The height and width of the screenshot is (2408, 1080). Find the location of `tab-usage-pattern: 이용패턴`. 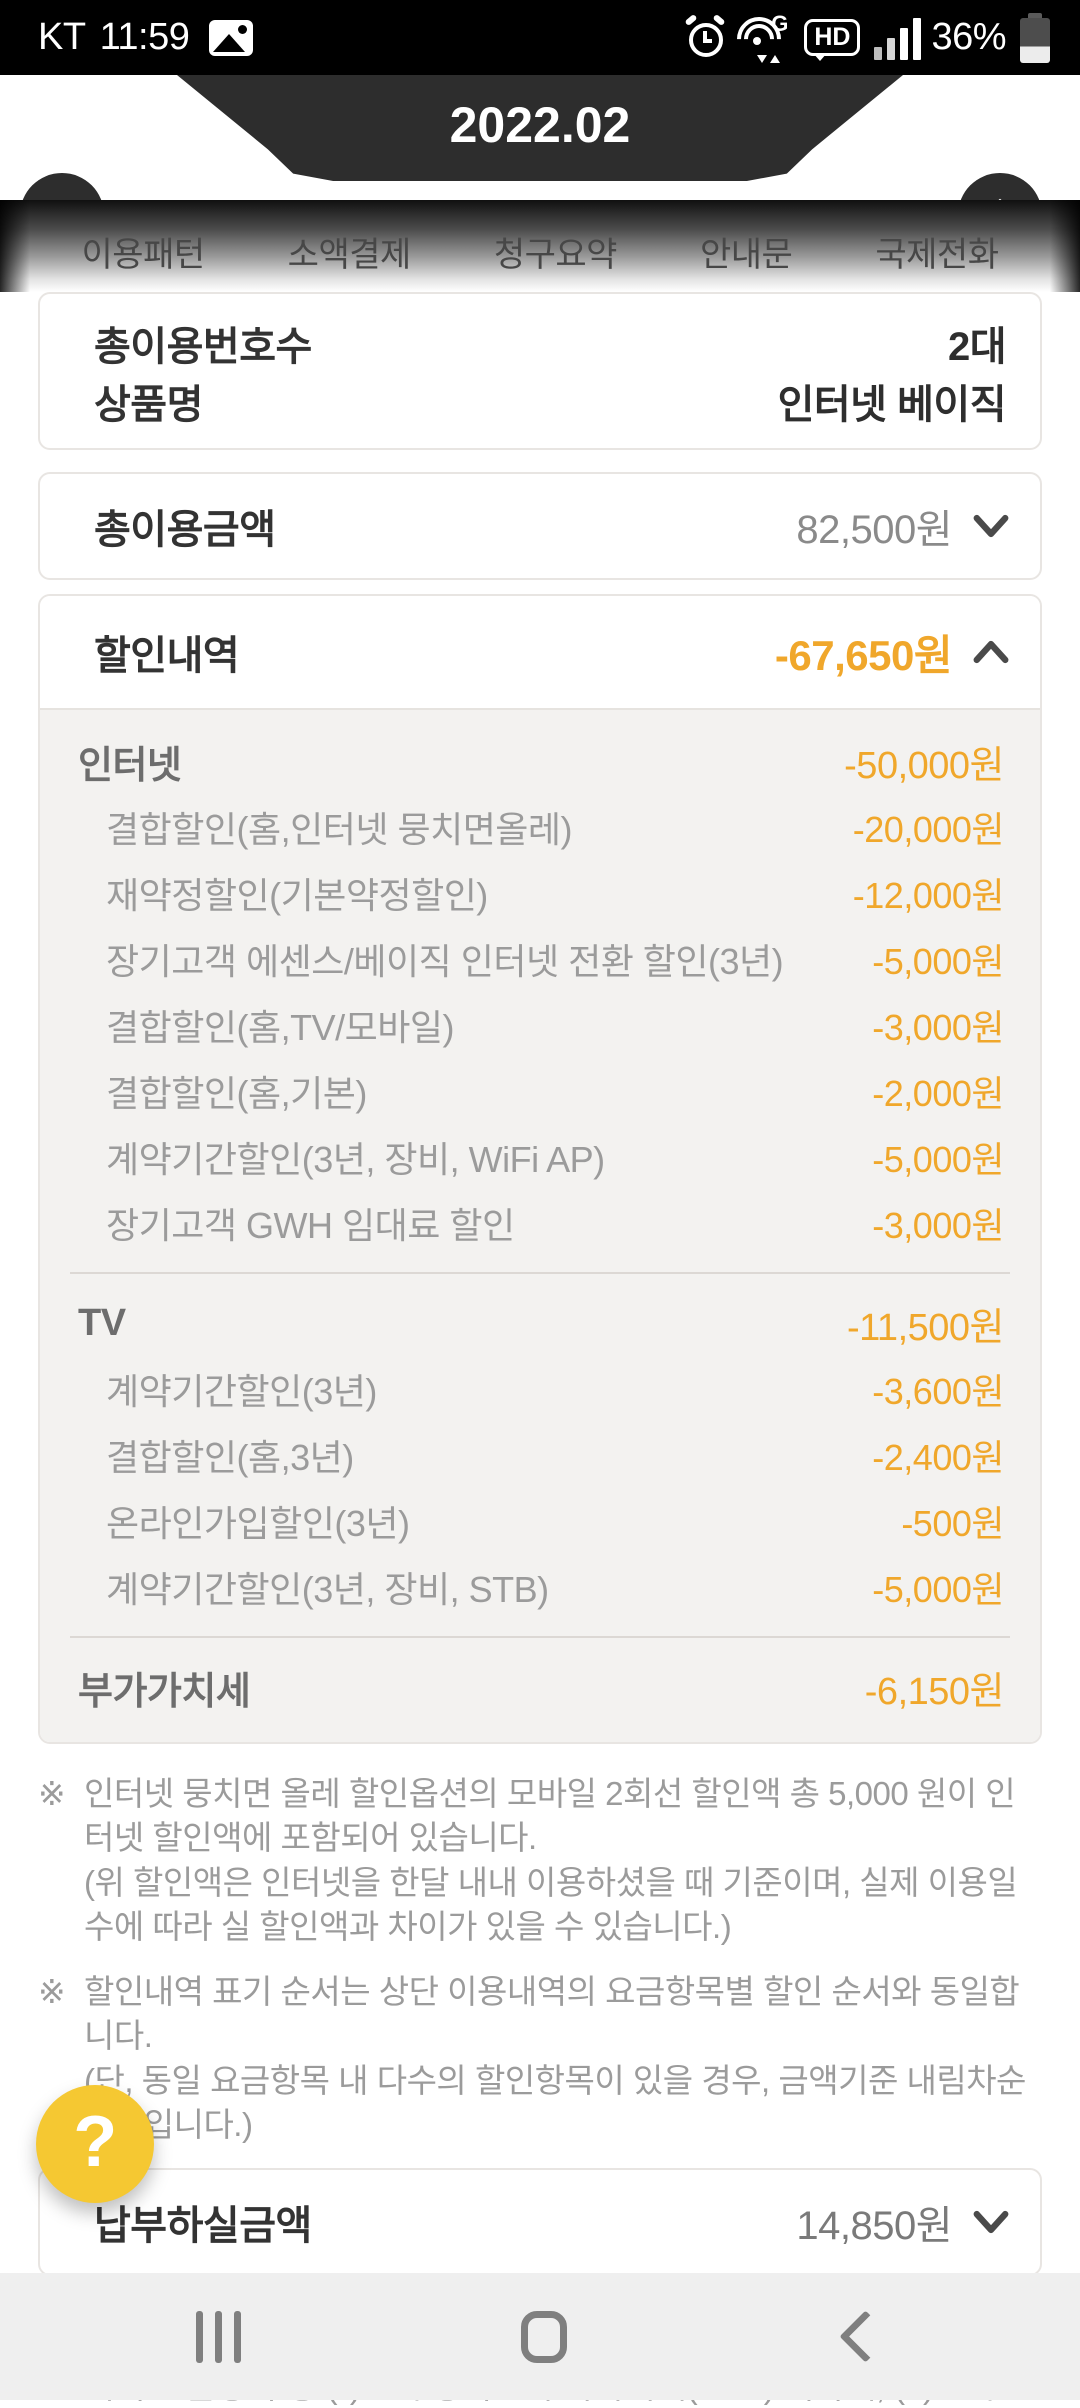

tab-usage-pattern: 이용패턴 is located at coordinates (143, 254).